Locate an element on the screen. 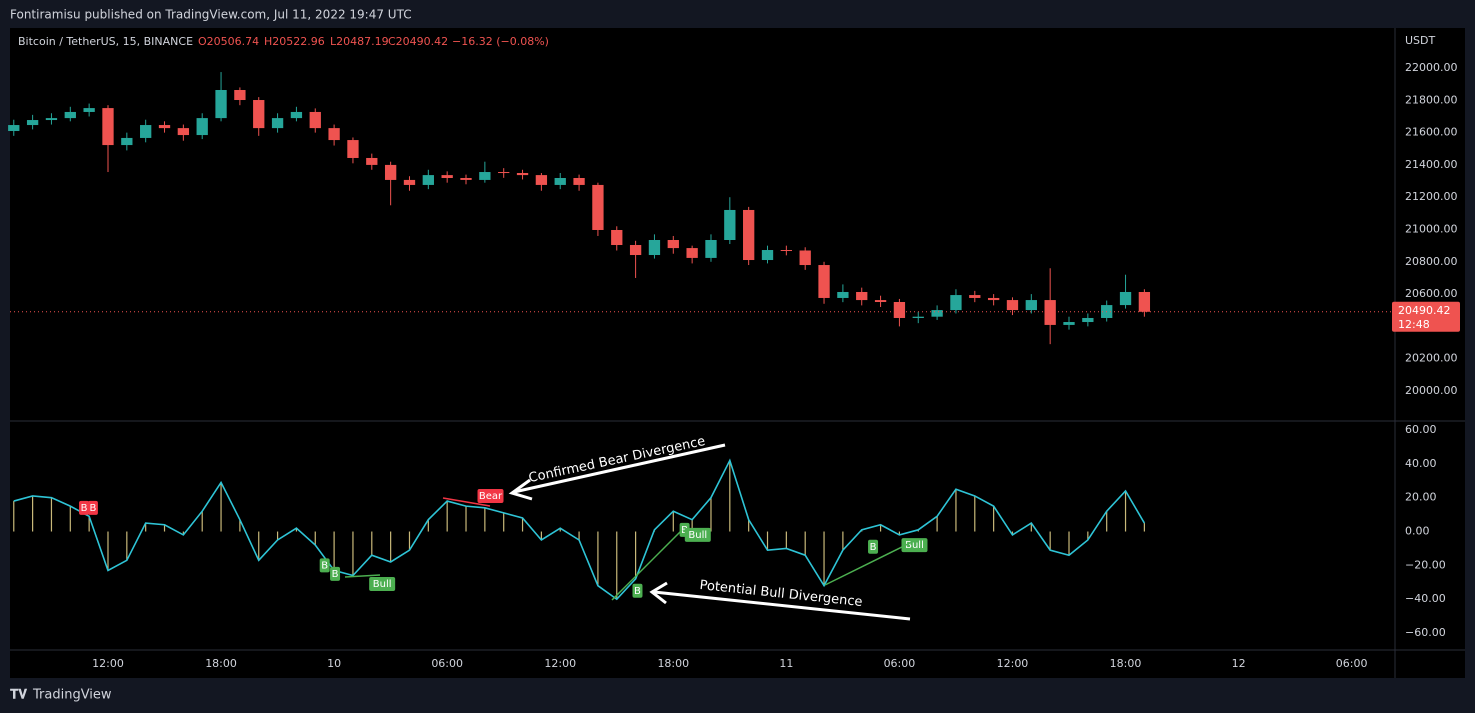  logo: 𝐓𝐕 is located at coordinates (18, 695).